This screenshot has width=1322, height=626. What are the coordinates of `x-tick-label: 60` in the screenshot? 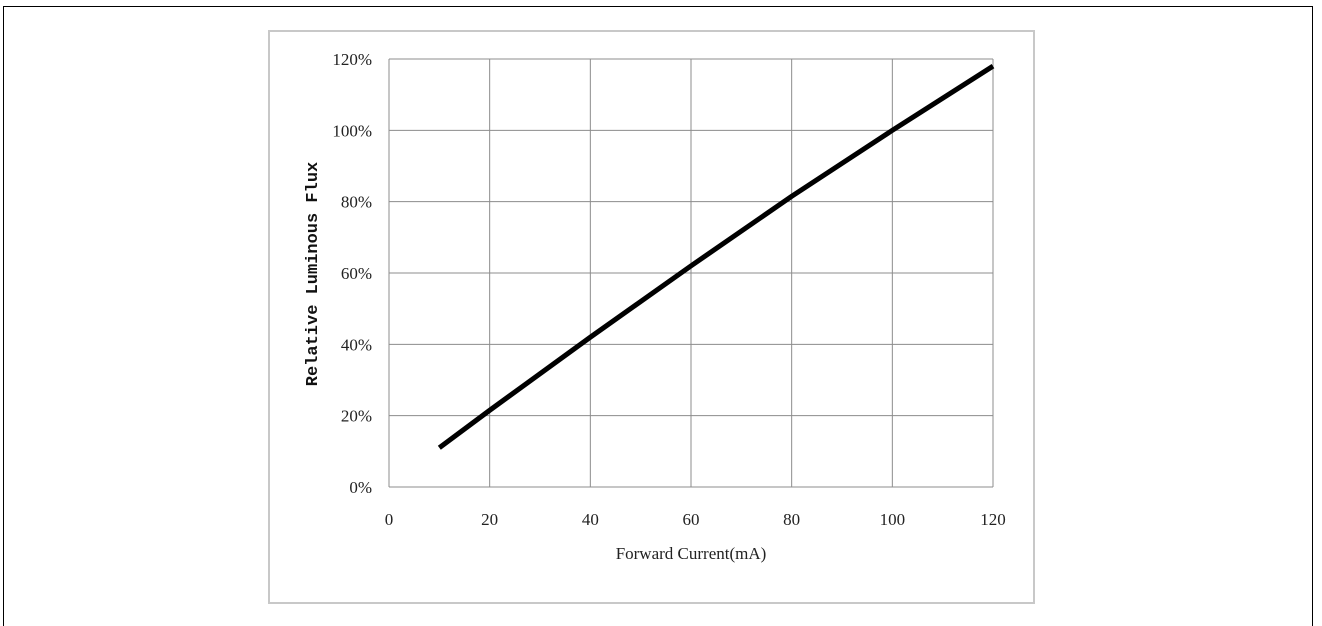 It's located at (691, 519).